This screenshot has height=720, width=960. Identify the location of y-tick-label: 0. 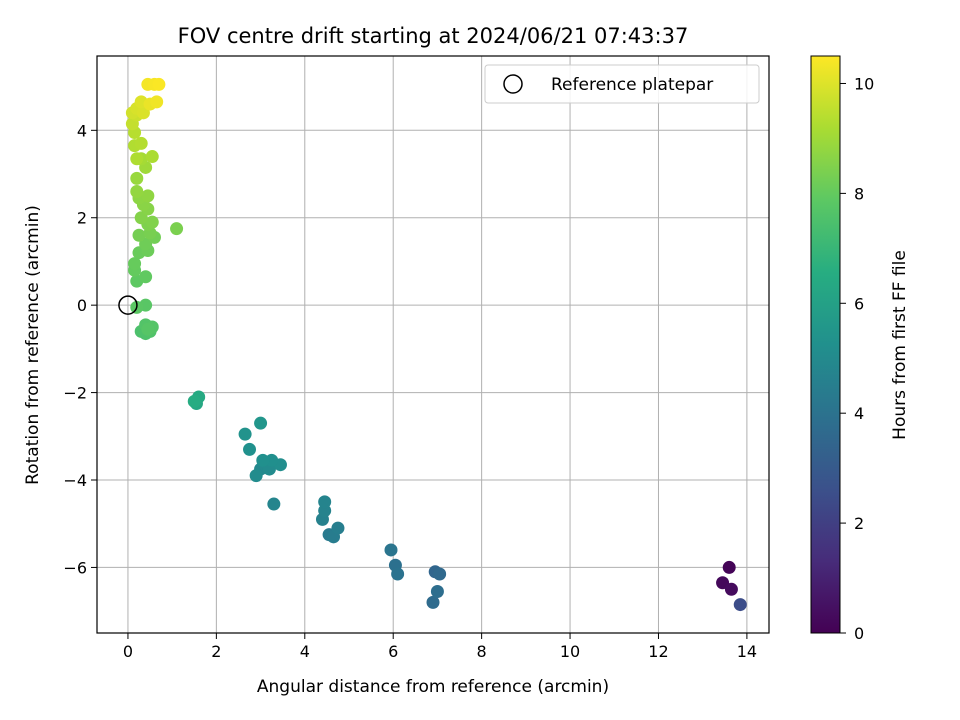
(82, 305).